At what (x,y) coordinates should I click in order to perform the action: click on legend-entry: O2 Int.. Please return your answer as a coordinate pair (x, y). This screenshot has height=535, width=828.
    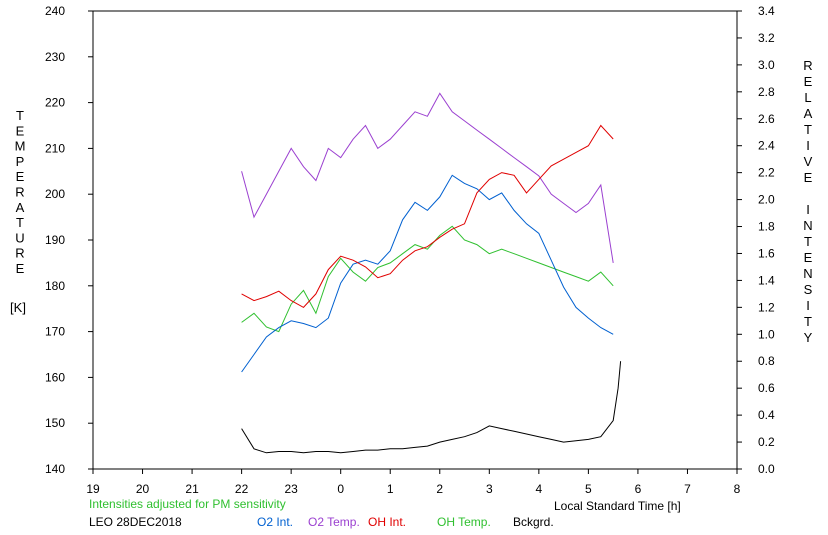
    Looking at the image, I should click on (275, 522).